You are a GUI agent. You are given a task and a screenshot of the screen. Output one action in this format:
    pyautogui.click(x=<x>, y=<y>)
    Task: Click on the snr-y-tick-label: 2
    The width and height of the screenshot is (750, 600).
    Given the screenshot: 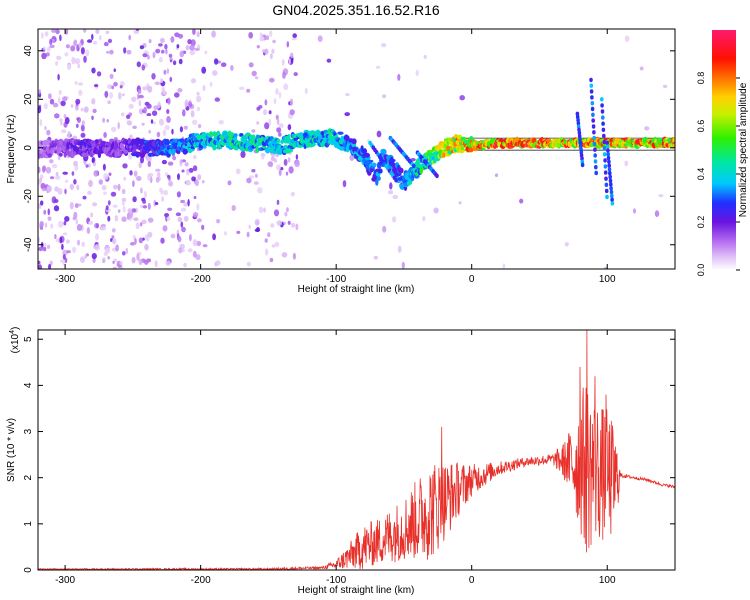 What is the action you would take?
    pyautogui.click(x=28, y=477)
    